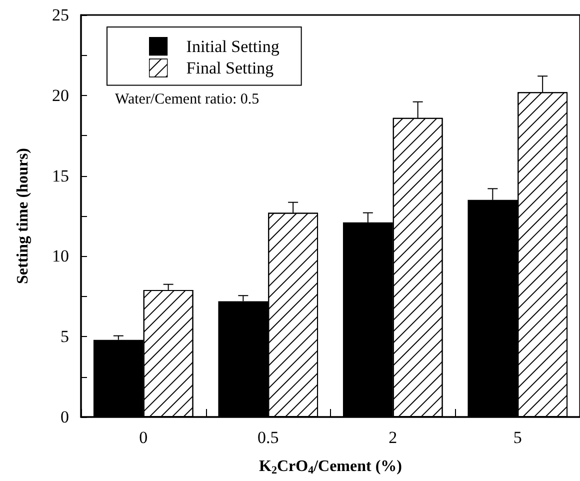 Image resolution: width=580 pixels, height=481 pixels. Describe the element at coordinates (60, 15) in the screenshot. I see `y-tick-label: 25` at that location.